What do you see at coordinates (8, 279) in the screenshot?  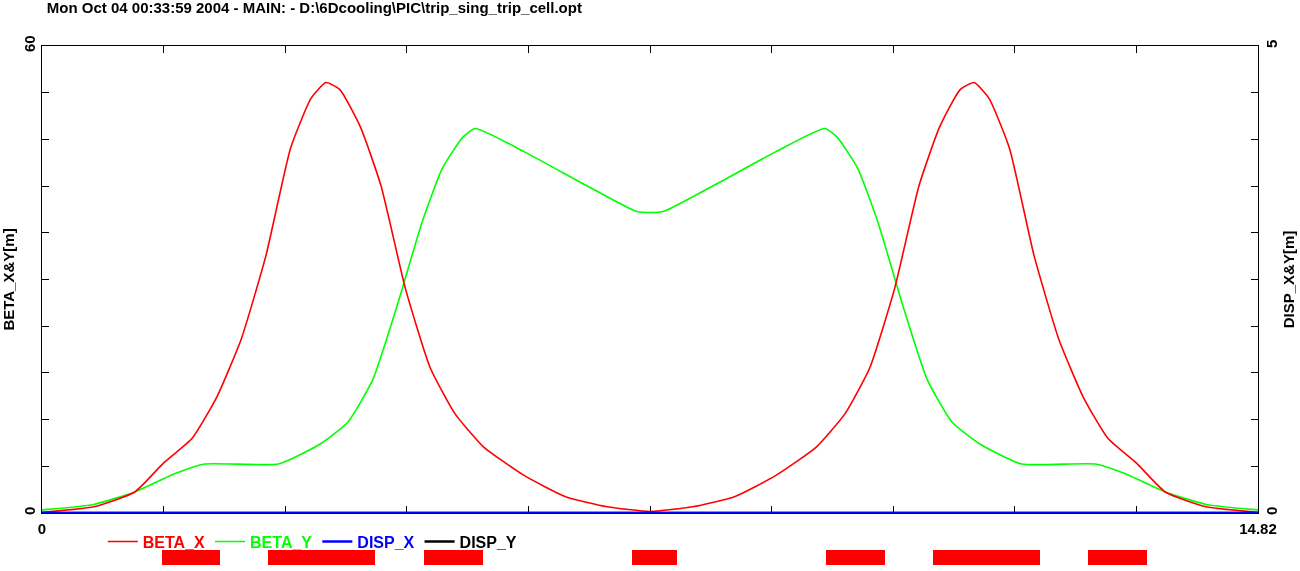 I see `y-axis-title: BETA_X&Y[m]` at bounding box center [8, 279].